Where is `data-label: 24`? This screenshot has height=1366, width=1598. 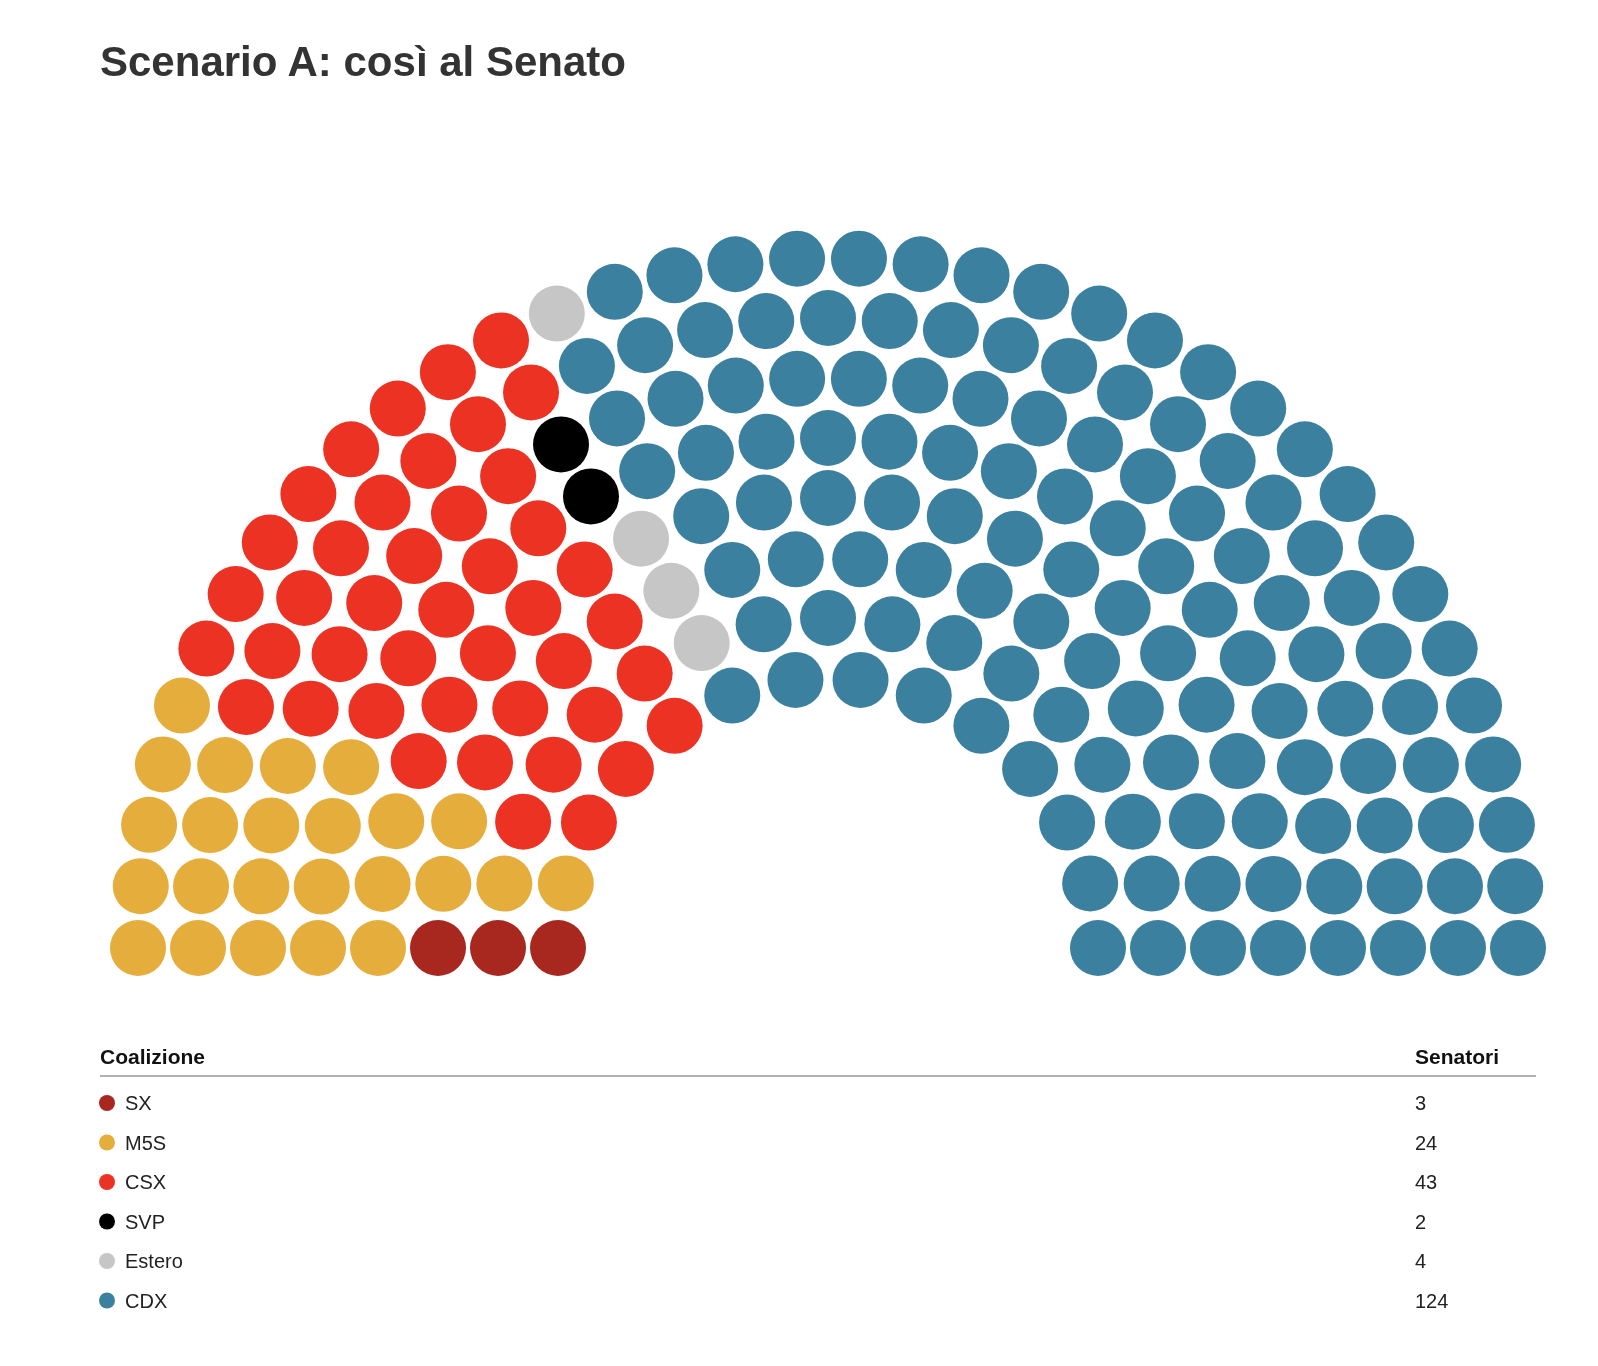
data-label: 24 is located at coordinates (1426, 1142).